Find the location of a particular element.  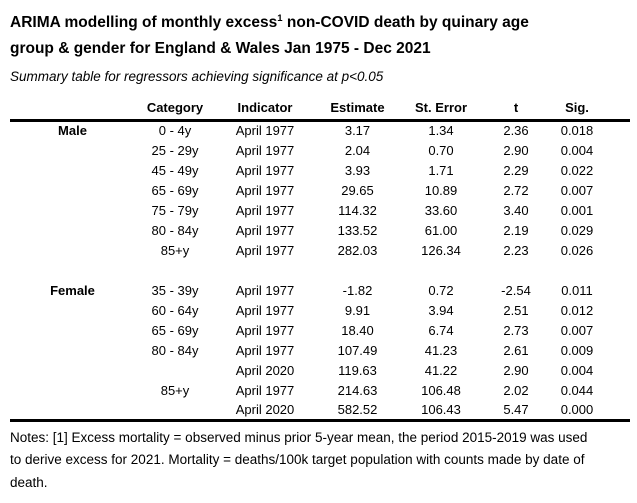

t-cell: 2.73 is located at coordinates (516, 330).